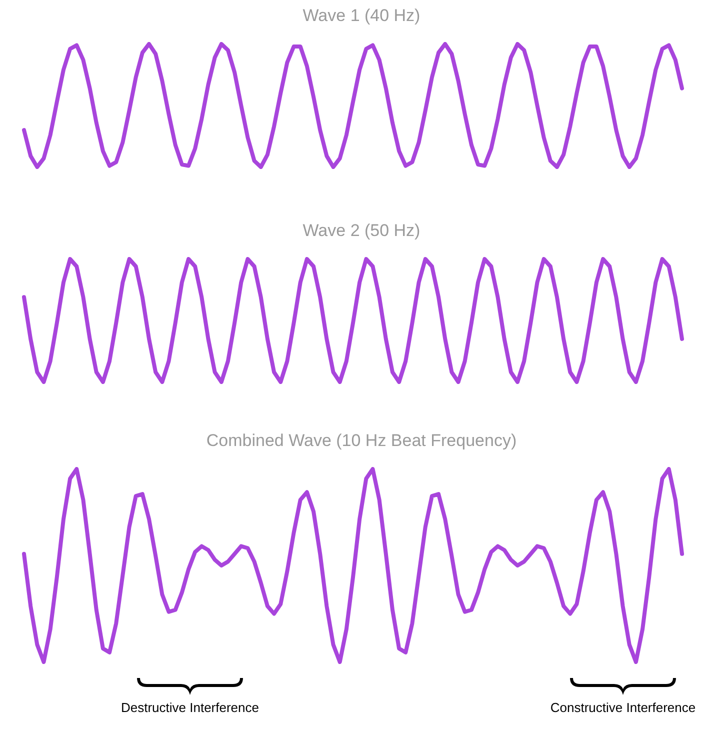 Image resolution: width=723 pixels, height=740 pixels. Describe the element at coordinates (623, 707) in the screenshot. I see `text: Constructive Interference` at that location.